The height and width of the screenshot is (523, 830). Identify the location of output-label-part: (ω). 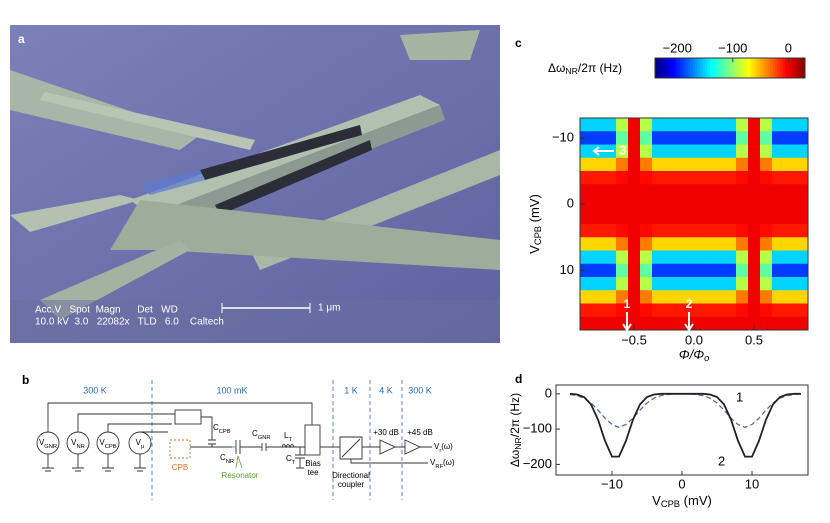
(449, 462).